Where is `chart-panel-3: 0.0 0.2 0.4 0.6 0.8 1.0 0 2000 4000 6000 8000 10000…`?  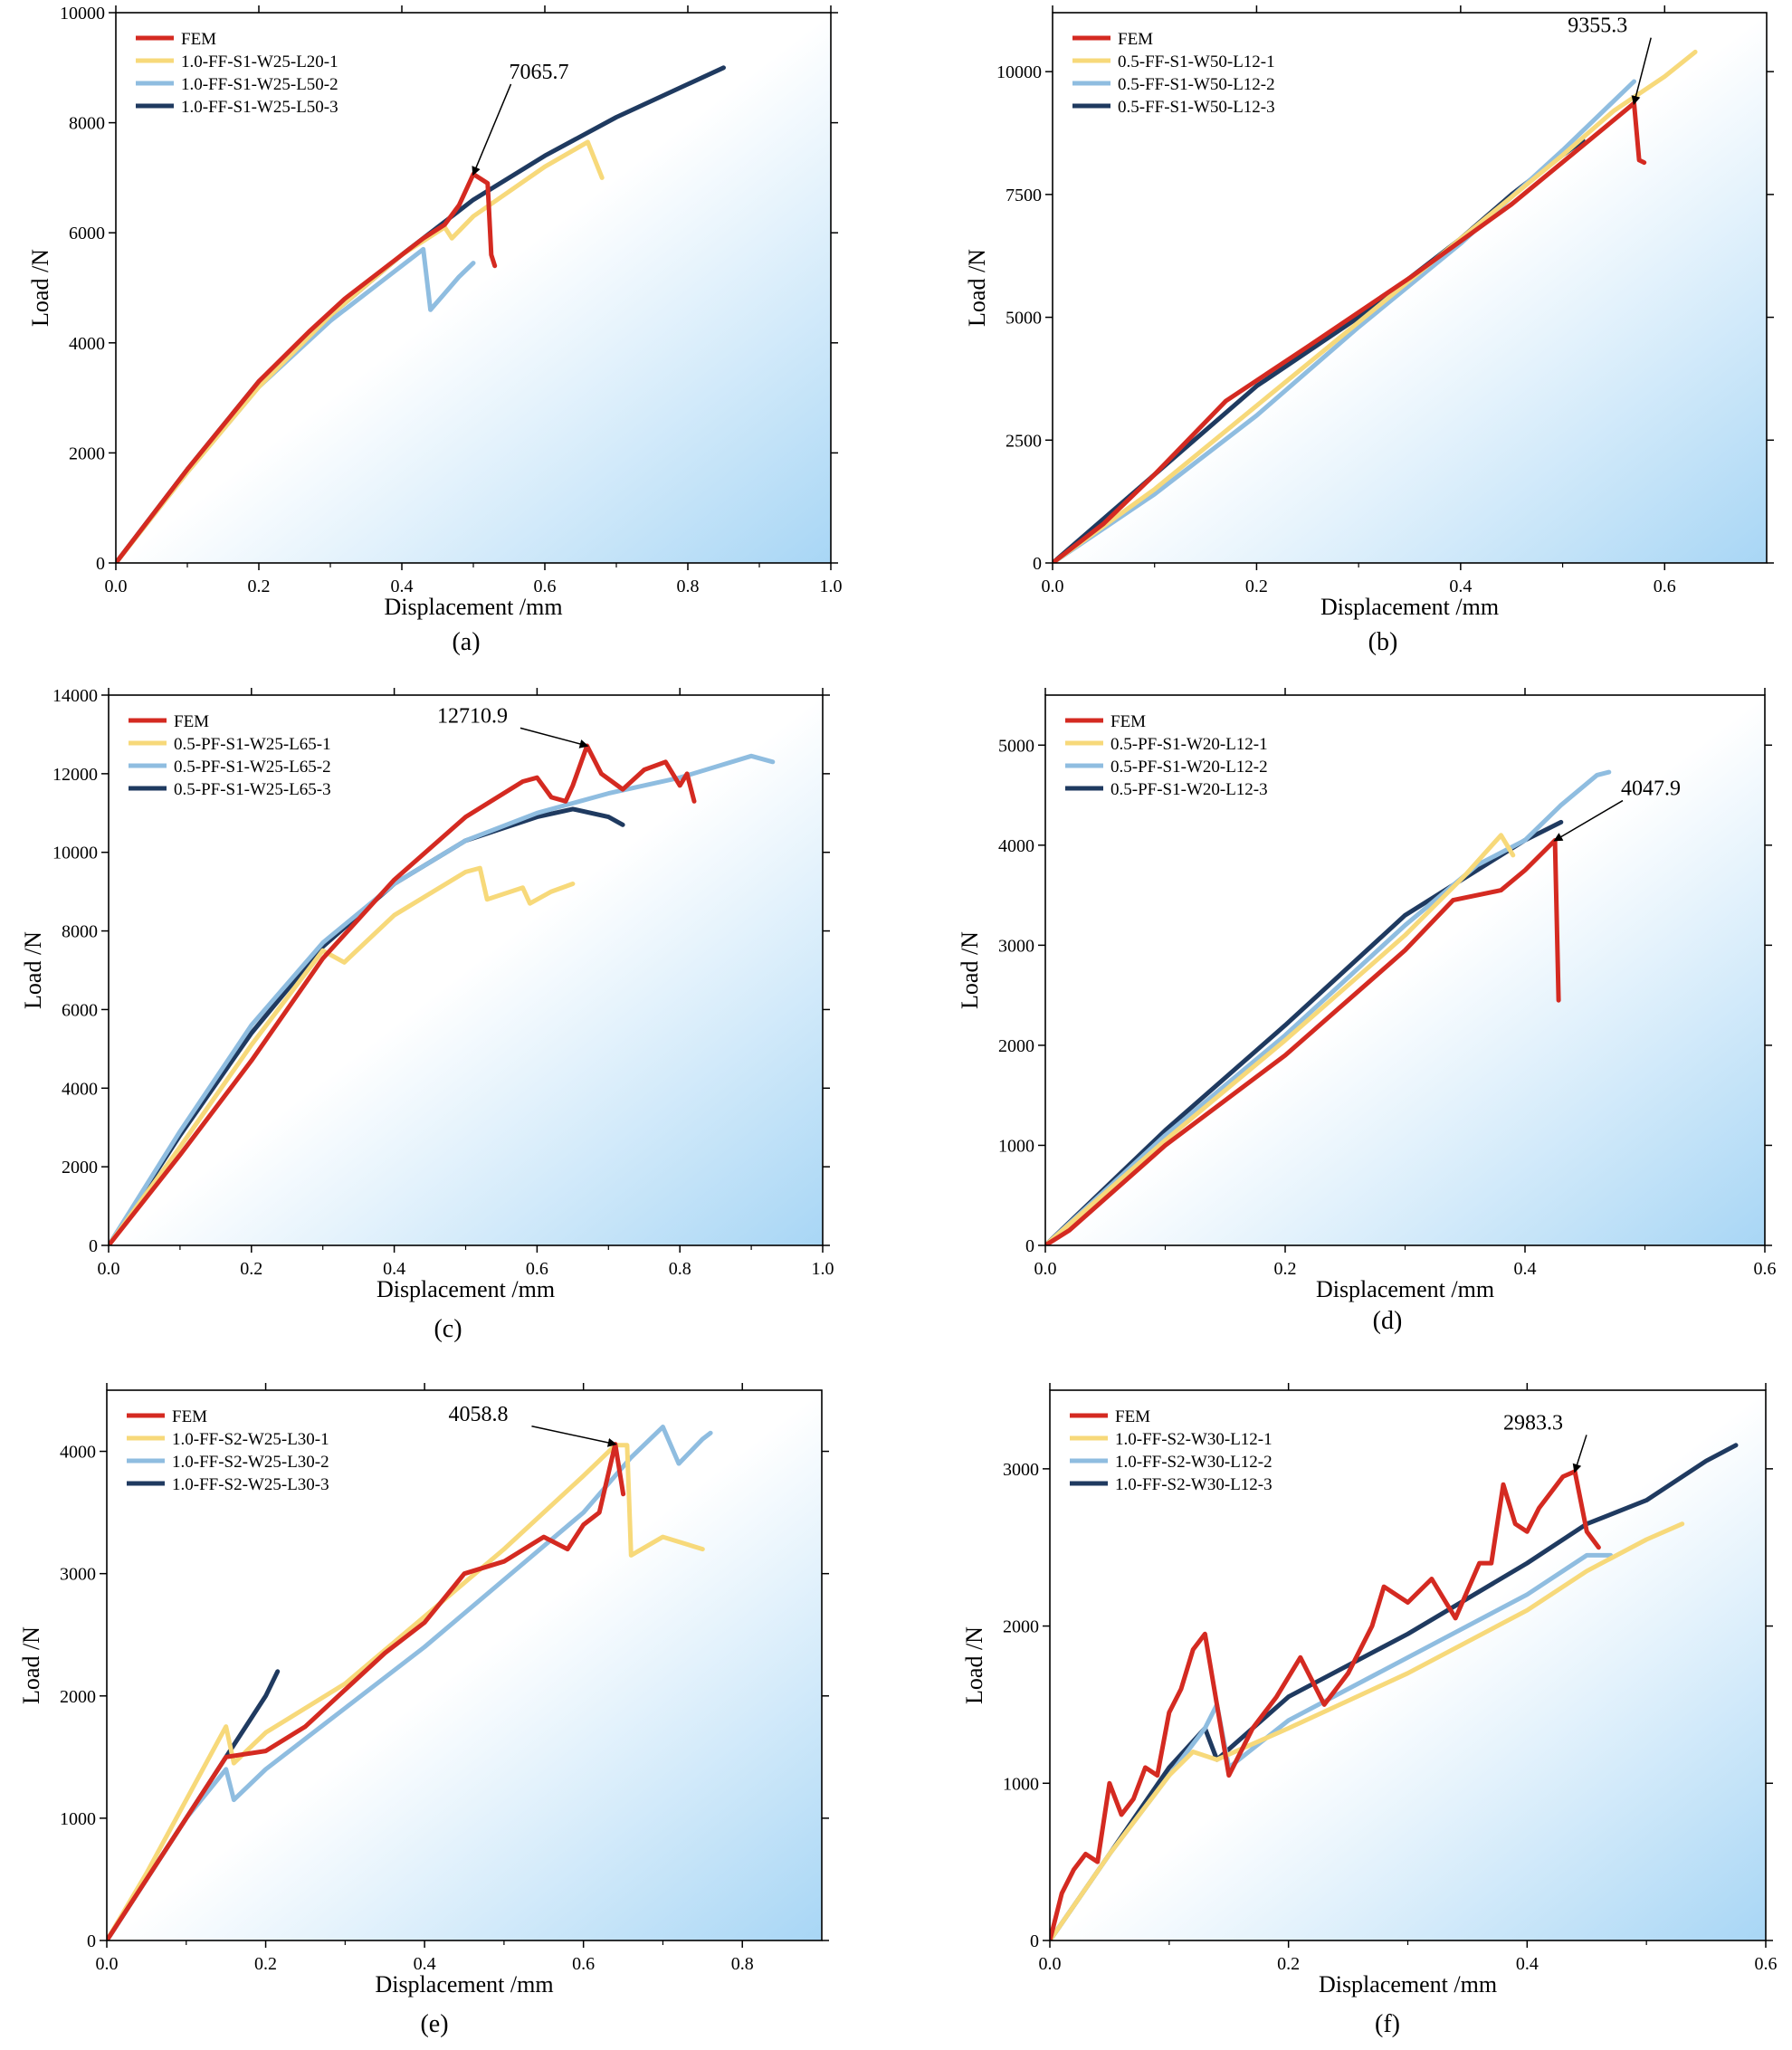 chart-panel-3: 0.0 0.2 0.4 0.6 0.8 1.0 0 2000 4000 6000 8000 10000… is located at coordinates (427, 1014).